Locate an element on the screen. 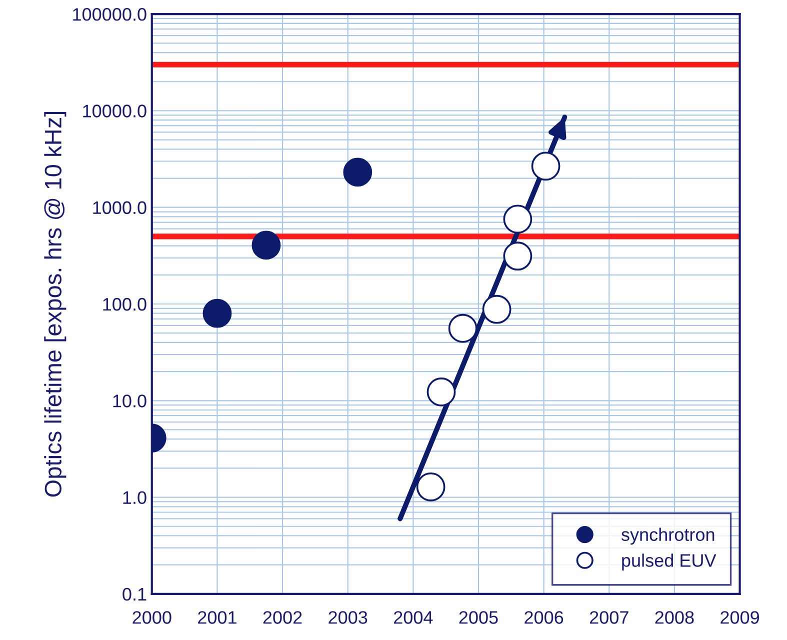 The height and width of the screenshot is (640, 787). x-tick-label: 2001 is located at coordinates (217, 617).